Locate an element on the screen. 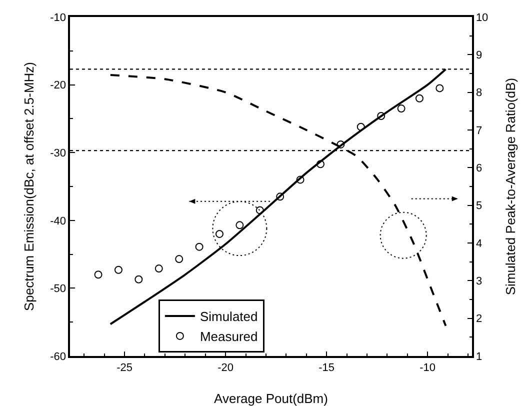 The height and width of the screenshot is (406, 532). y-axis-title: Spectrum Emission(dBc, at offset 2.5-MHz) is located at coordinates (29, 187).